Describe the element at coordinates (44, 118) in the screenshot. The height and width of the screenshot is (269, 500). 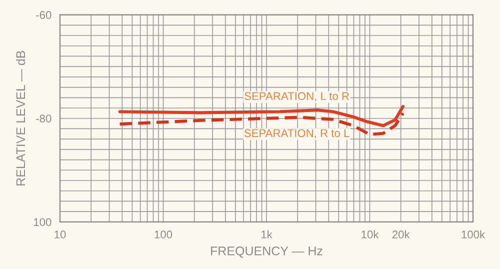
I see `y-tick-label: -80` at that location.